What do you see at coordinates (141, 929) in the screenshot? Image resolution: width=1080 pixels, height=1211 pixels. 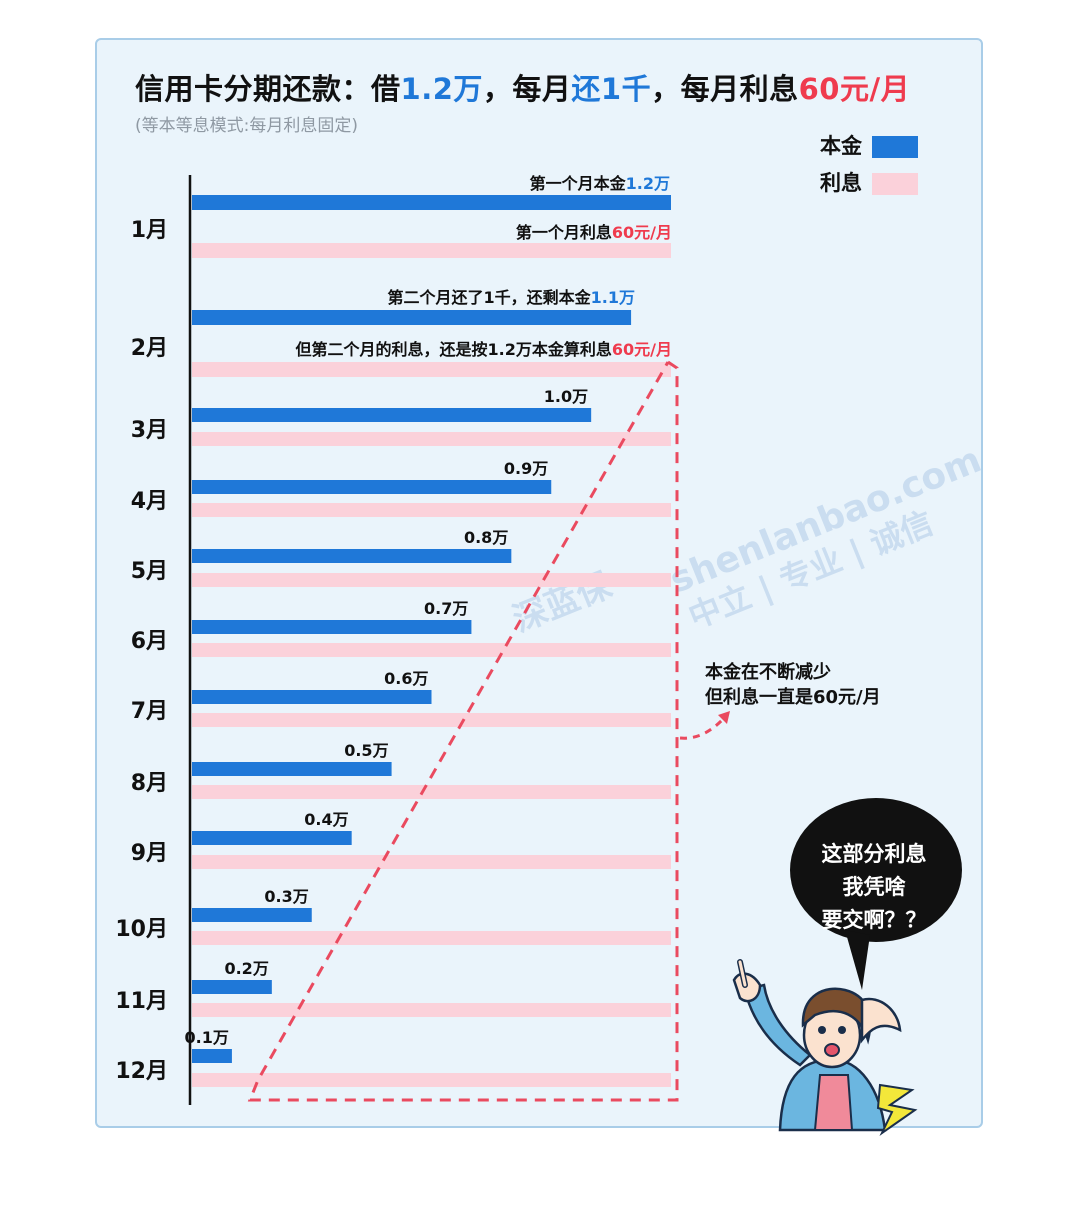 I see `month-label-10: 10月` at bounding box center [141, 929].